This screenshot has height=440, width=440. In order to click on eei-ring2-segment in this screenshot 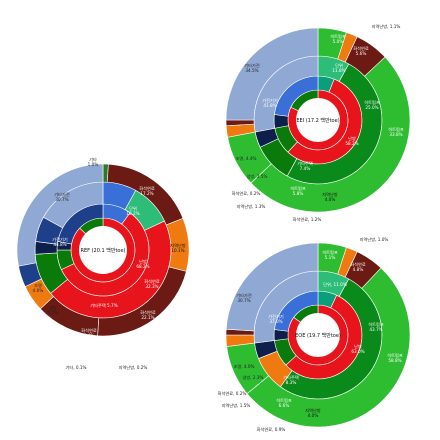, I will do `click(281, 121)`.